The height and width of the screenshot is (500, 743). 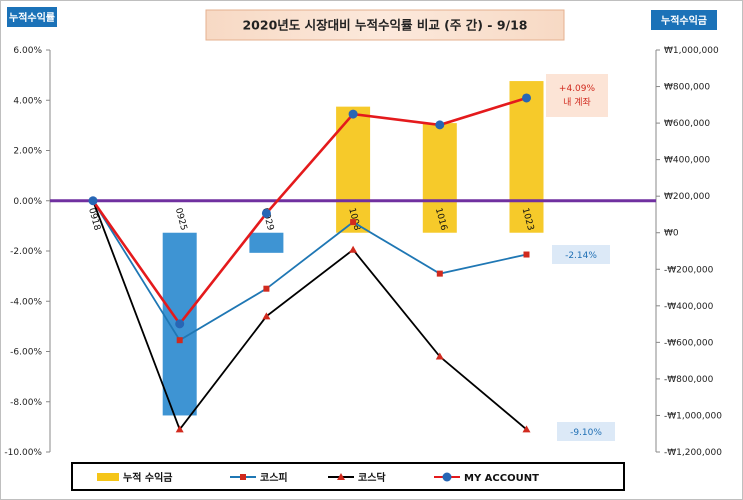 I want to click on chart-title: 2020년도 시장대비 누적수익률 비교 (주 간) - 9/18, so click(x=385, y=25).